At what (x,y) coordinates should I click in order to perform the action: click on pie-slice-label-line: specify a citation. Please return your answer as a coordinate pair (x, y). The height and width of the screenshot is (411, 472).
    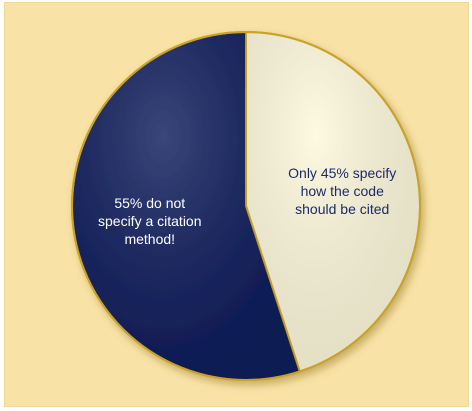
    Looking at the image, I should click on (150, 221).